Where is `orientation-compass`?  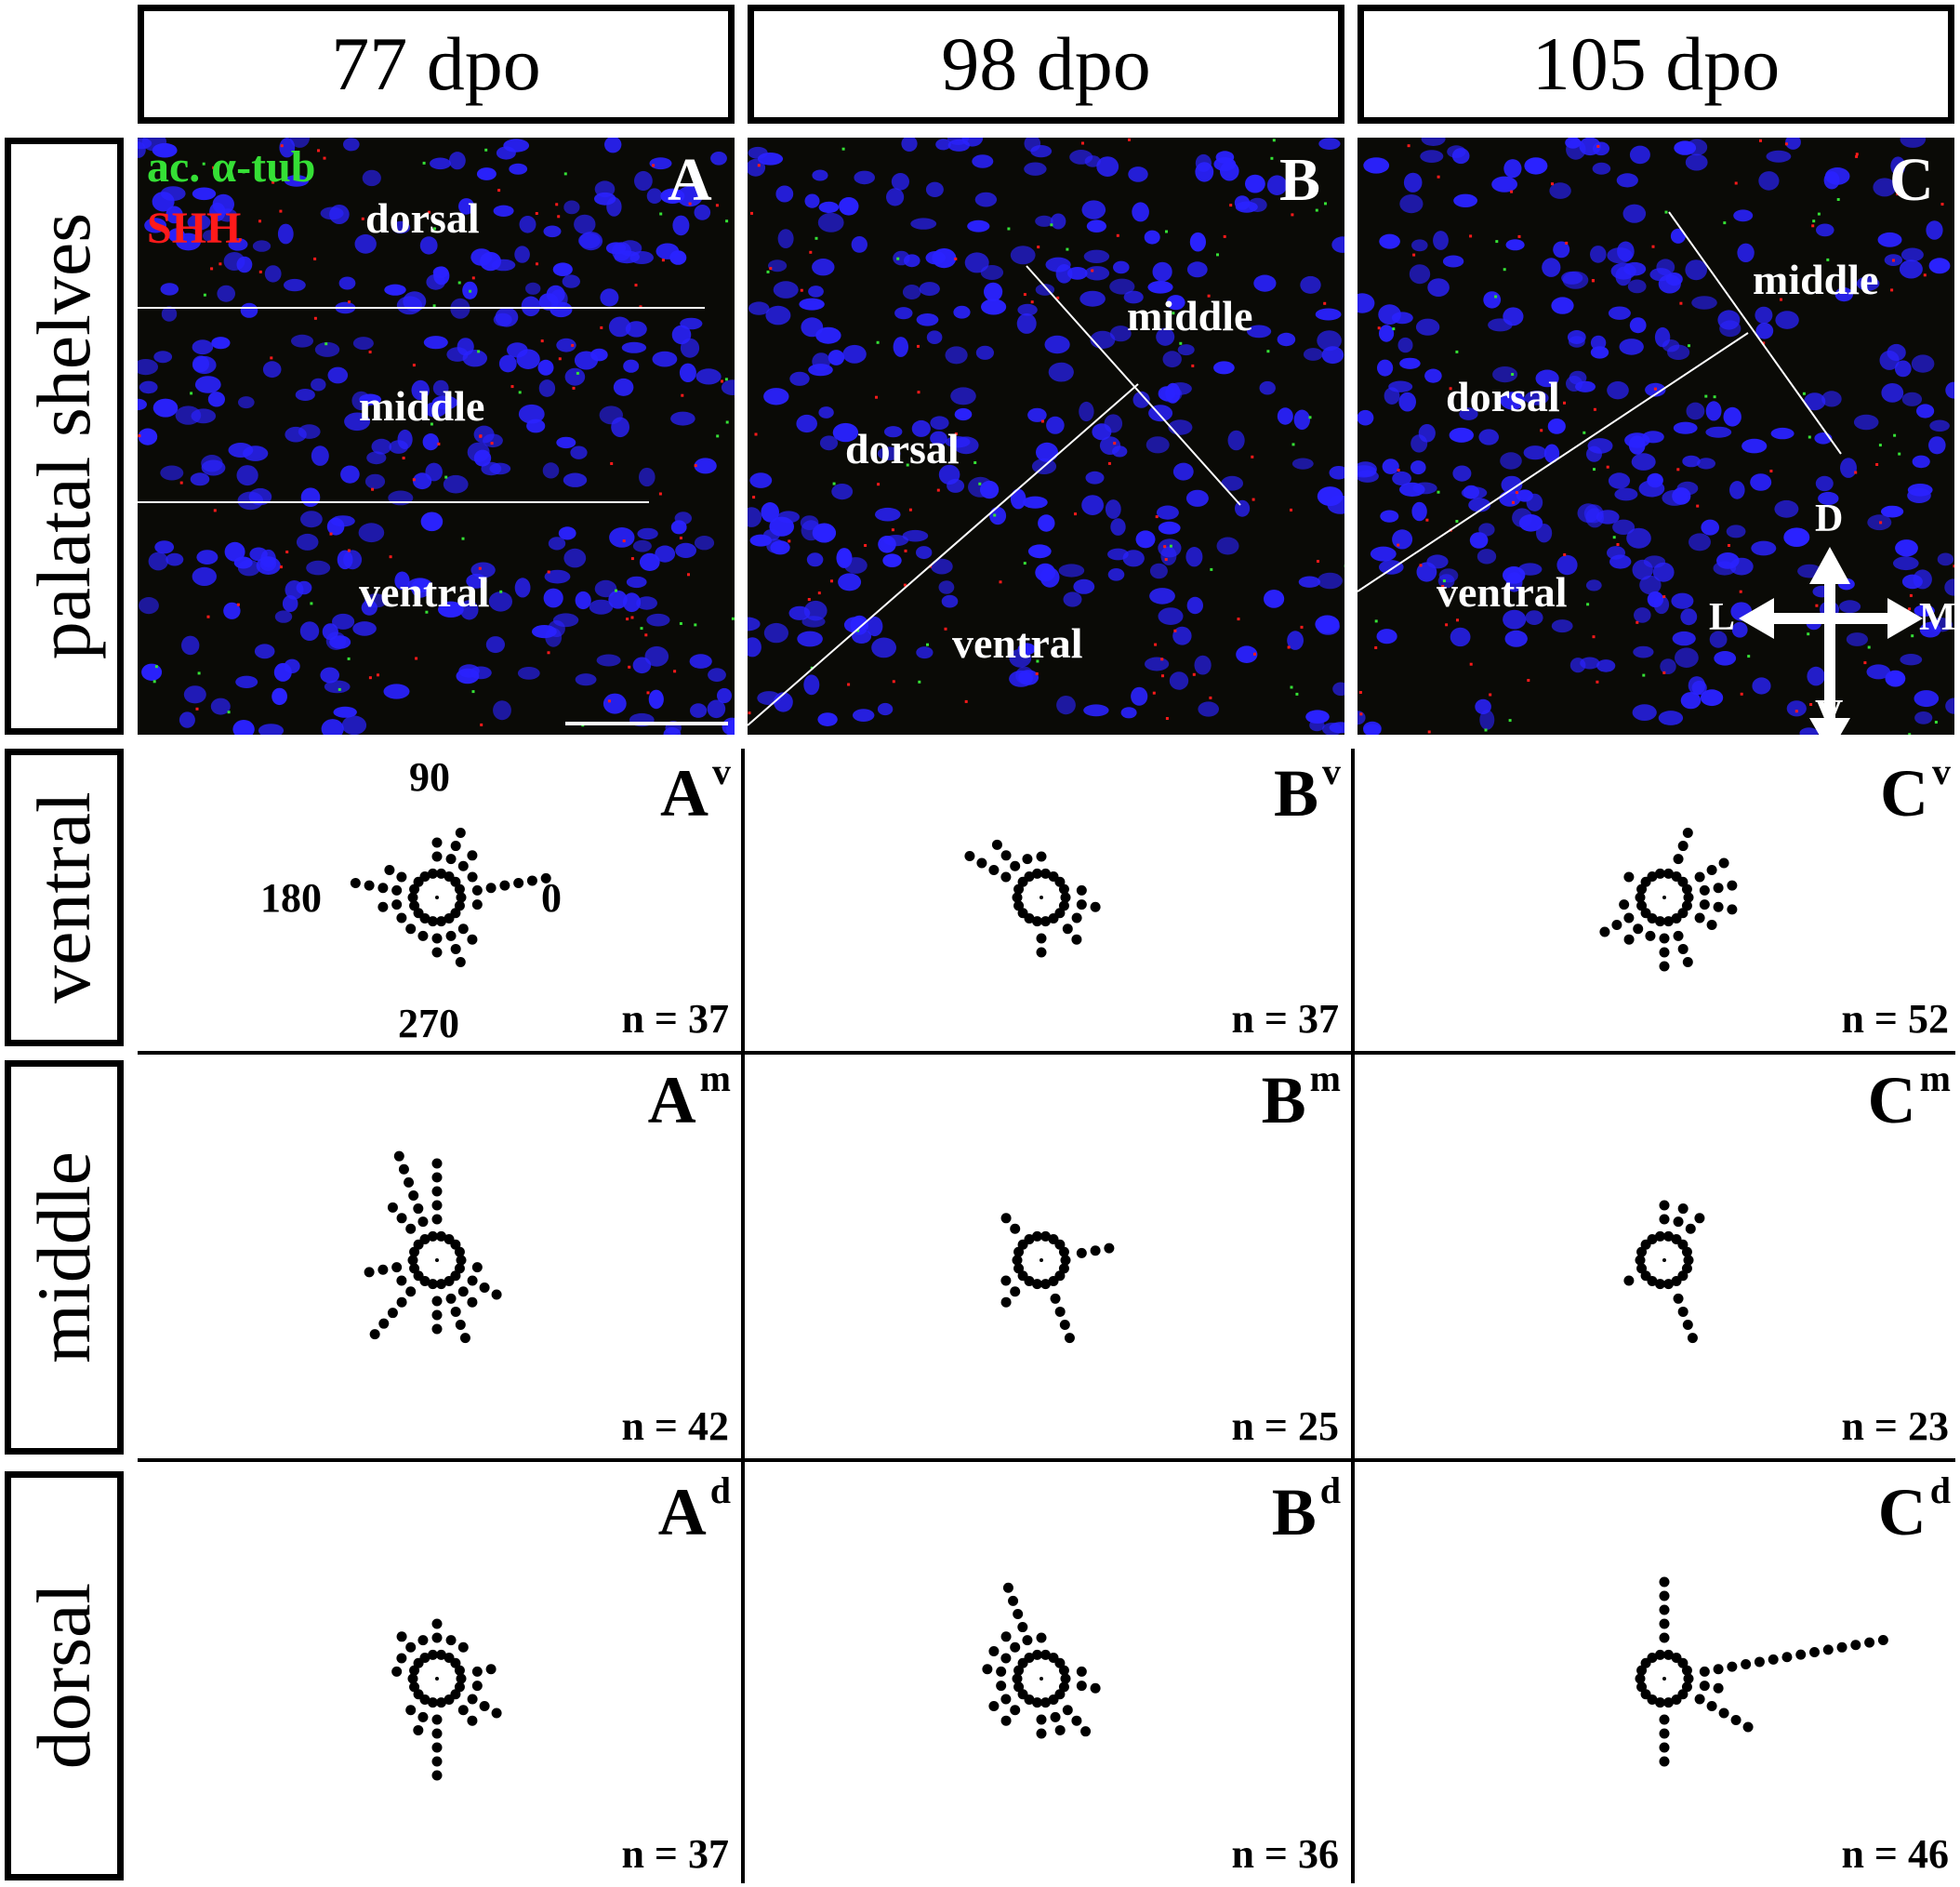
orientation-compass is located at coordinates (1831, 641).